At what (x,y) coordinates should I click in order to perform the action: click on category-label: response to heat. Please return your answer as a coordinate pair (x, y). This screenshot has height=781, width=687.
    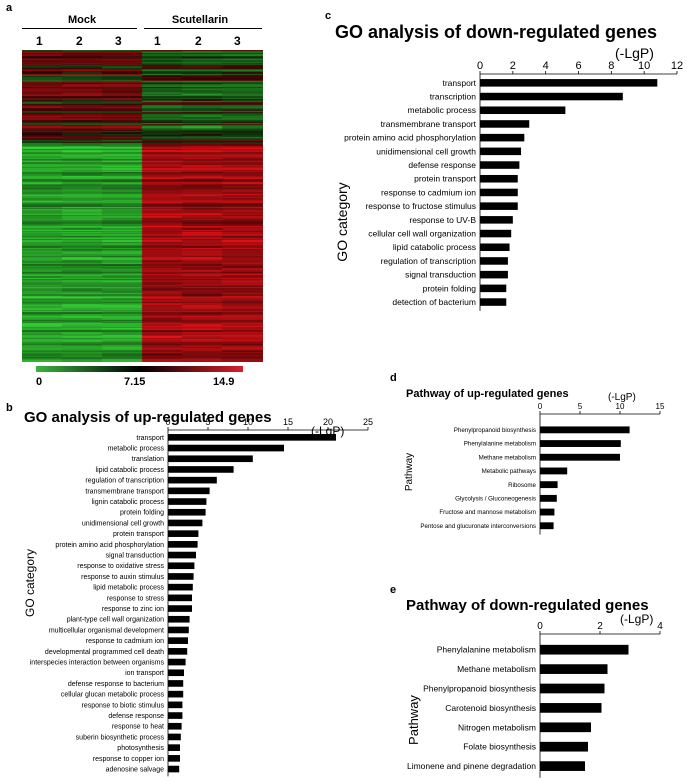
    Looking at the image, I should click on (138, 727).